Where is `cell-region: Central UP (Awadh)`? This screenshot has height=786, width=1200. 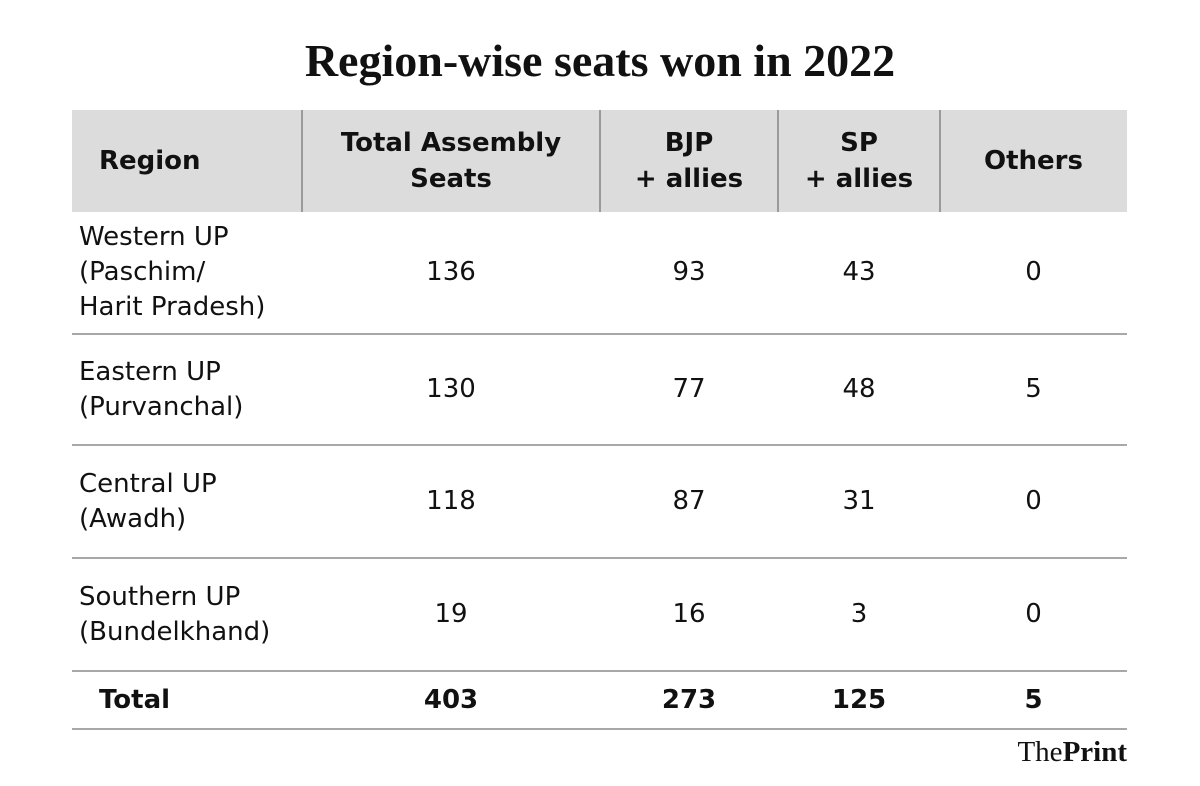
cell-region: Central UP (Awadh) is located at coordinates (148, 501).